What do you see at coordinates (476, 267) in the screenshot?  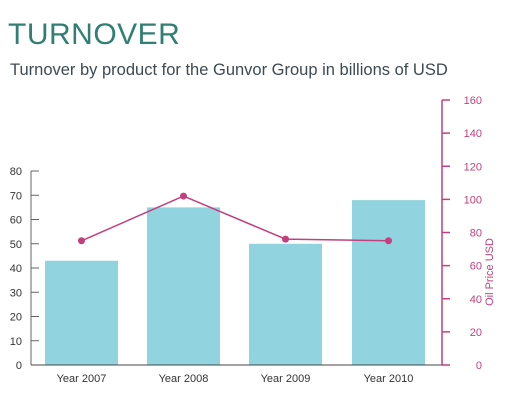 I see `right-tick-label: 60` at bounding box center [476, 267].